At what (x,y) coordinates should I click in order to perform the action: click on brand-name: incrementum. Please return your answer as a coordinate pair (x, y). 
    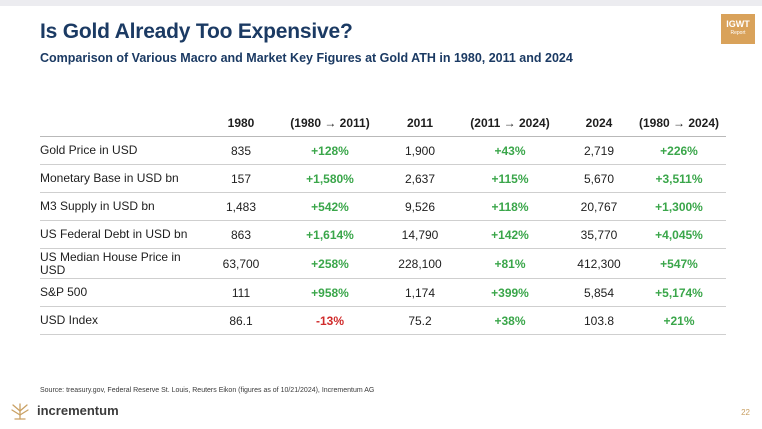
    Looking at the image, I should click on (78, 410).